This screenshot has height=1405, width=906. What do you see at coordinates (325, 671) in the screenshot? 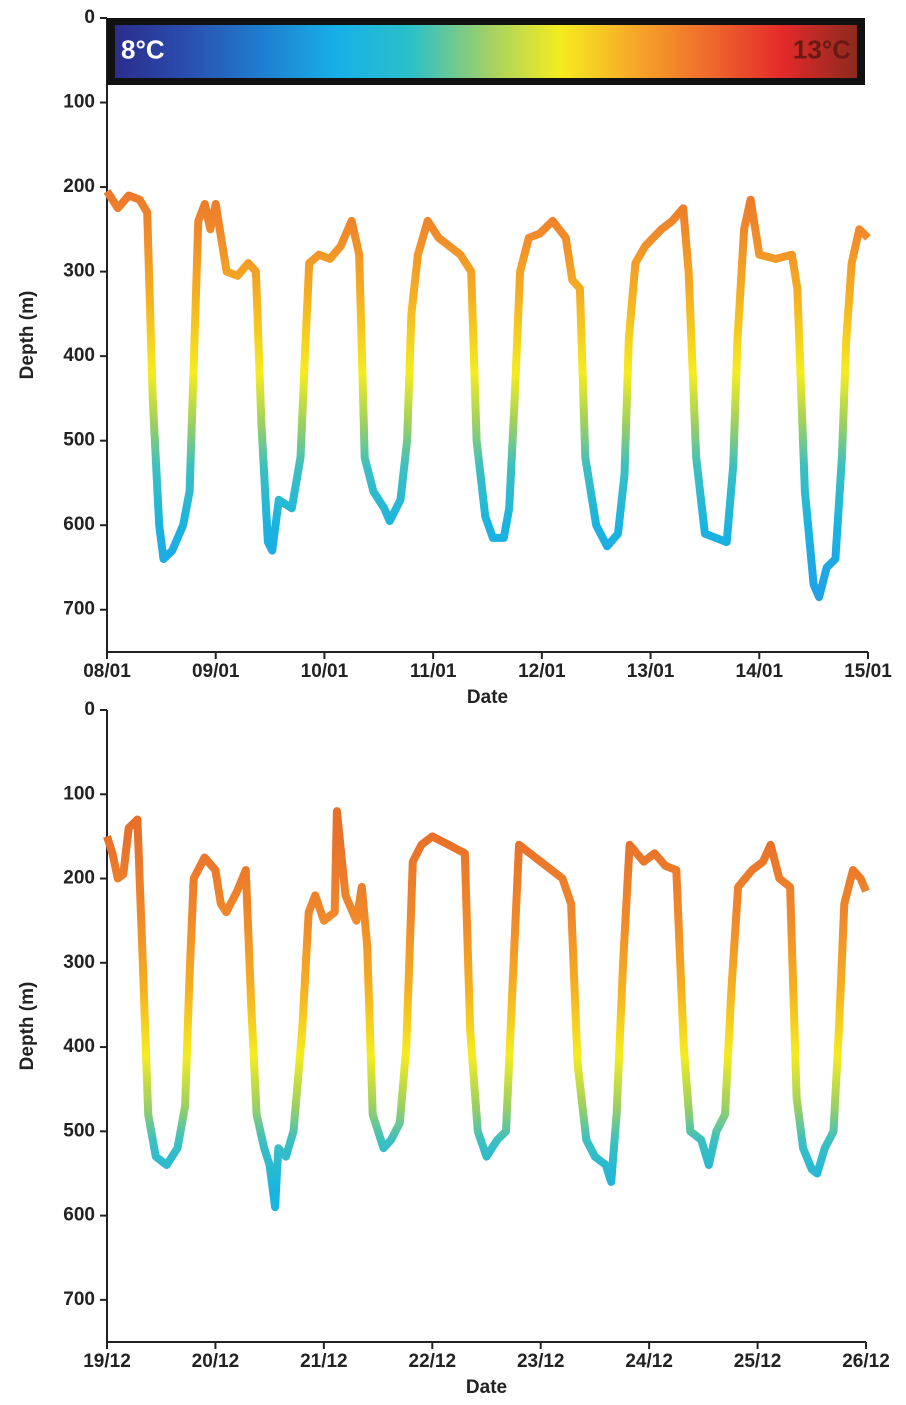
I see `x-tick-label: 10/01` at bounding box center [325, 671].